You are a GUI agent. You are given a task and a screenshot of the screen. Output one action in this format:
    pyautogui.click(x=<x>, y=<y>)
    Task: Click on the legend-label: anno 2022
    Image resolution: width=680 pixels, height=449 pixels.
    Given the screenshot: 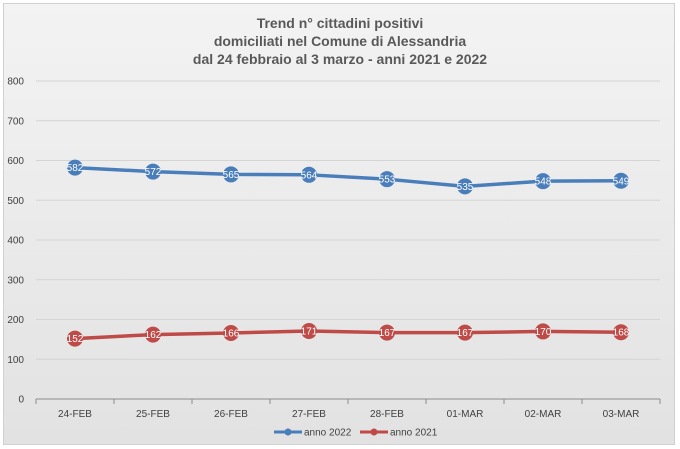 What is the action you would take?
    pyautogui.click(x=328, y=433)
    